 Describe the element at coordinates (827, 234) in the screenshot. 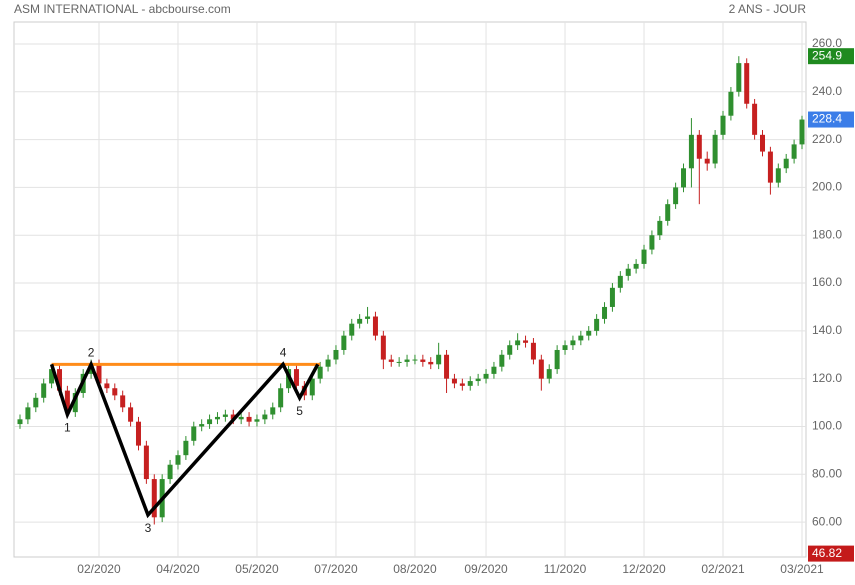

I see `y-tick-label: 180.0` at that location.